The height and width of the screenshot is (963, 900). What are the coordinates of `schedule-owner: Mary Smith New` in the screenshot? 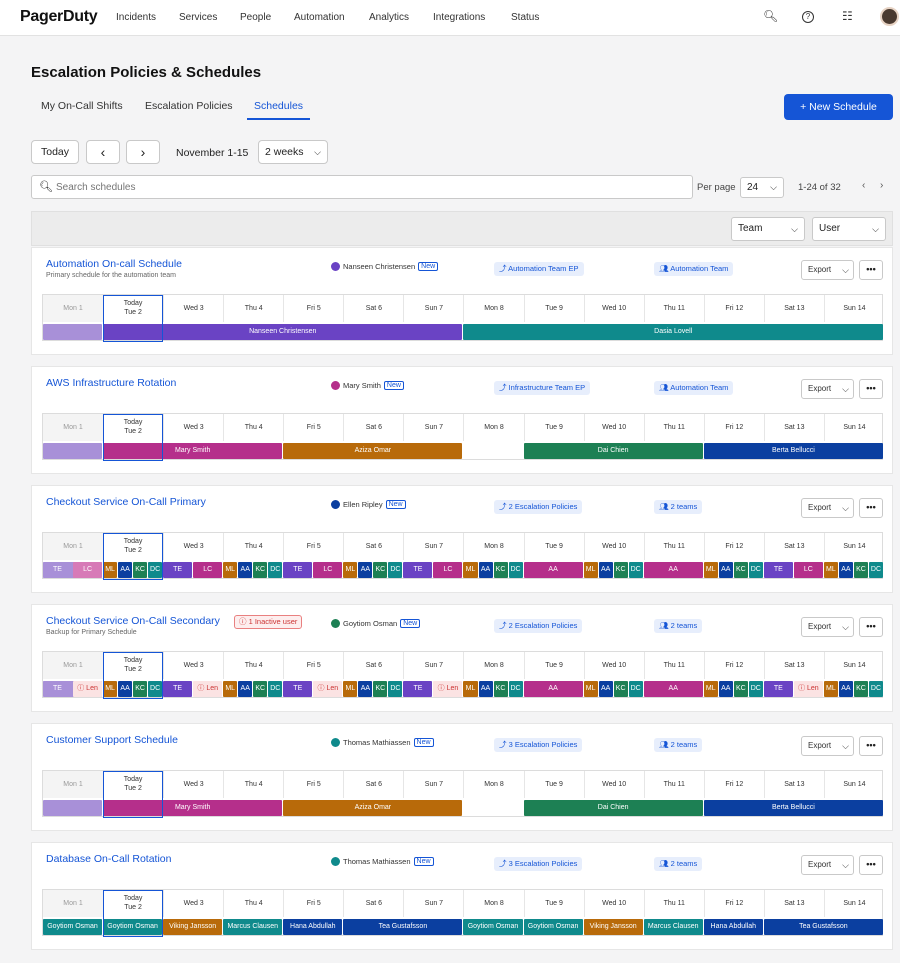 It's located at (367, 385).